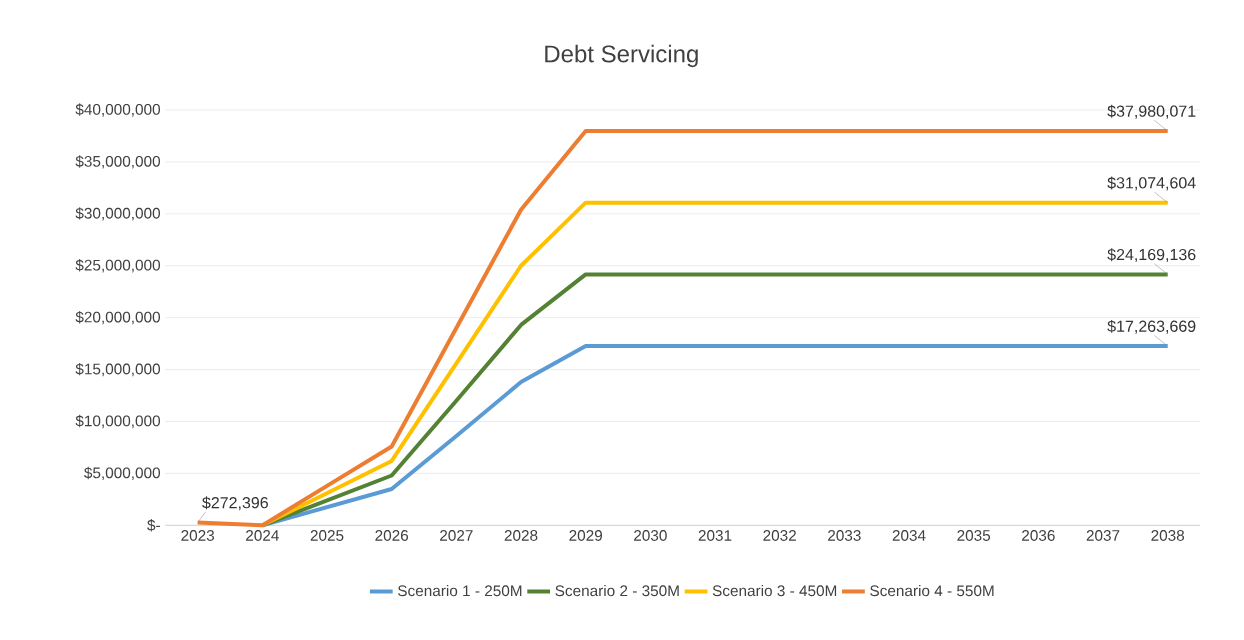 The height and width of the screenshot is (640, 1244). What do you see at coordinates (327, 535) in the screenshot?
I see `x-tick-label: 2025` at bounding box center [327, 535].